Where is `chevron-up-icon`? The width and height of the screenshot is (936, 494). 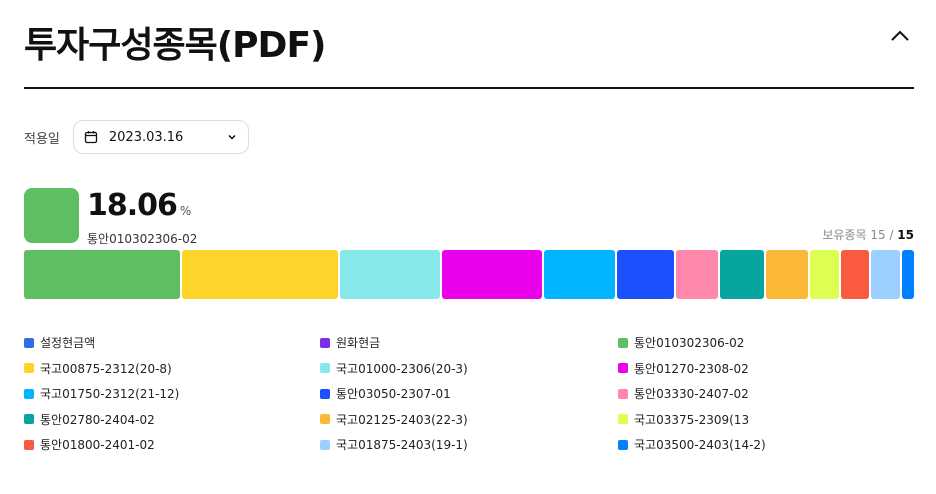
chevron-up-icon is located at coordinates (900, 36).